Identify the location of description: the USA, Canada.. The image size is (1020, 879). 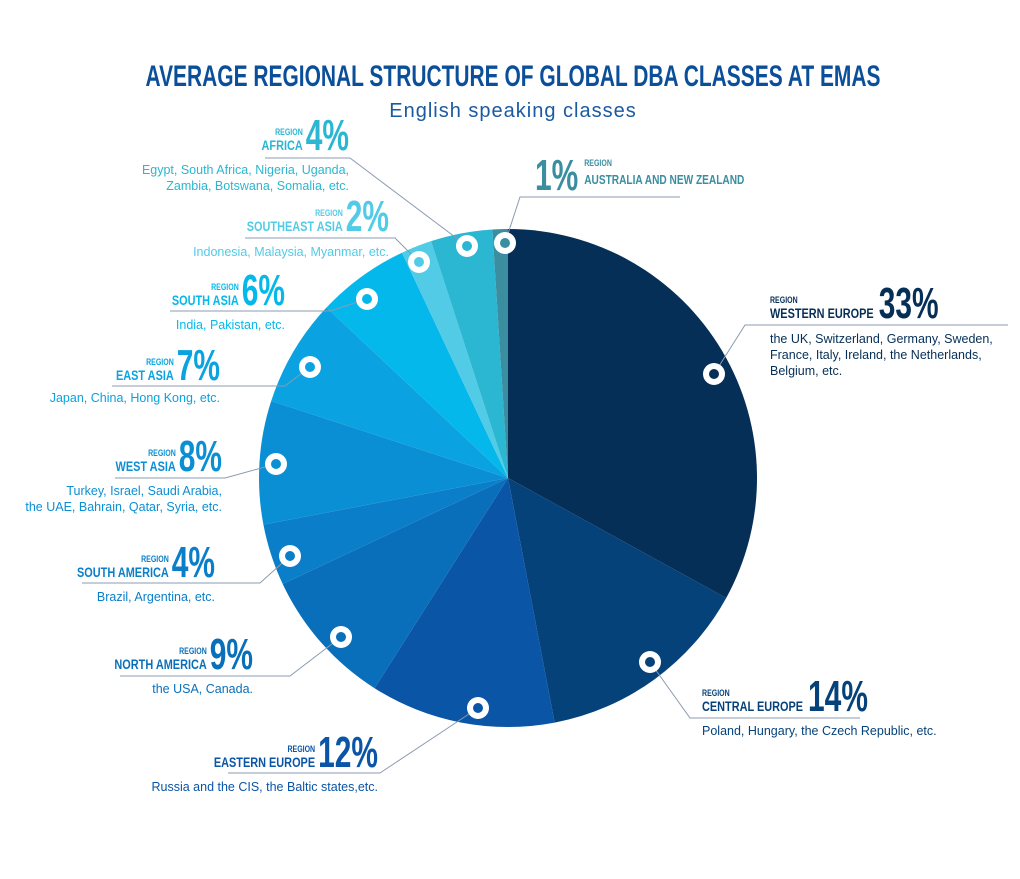
(202, 689).